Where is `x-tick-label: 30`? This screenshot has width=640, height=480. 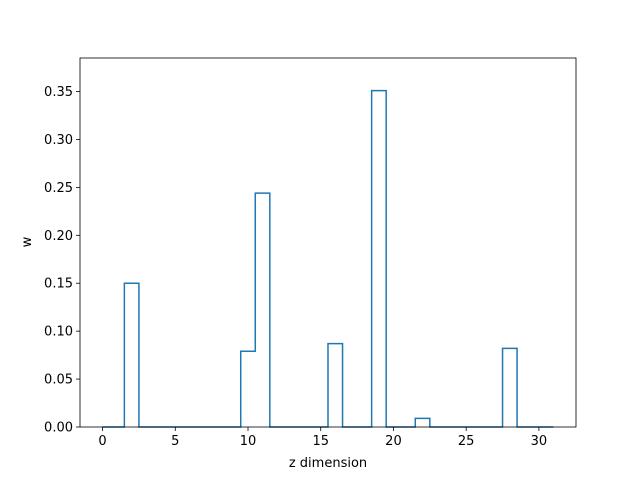 x-tick-label: 30 is located at coordinates (539, 441).